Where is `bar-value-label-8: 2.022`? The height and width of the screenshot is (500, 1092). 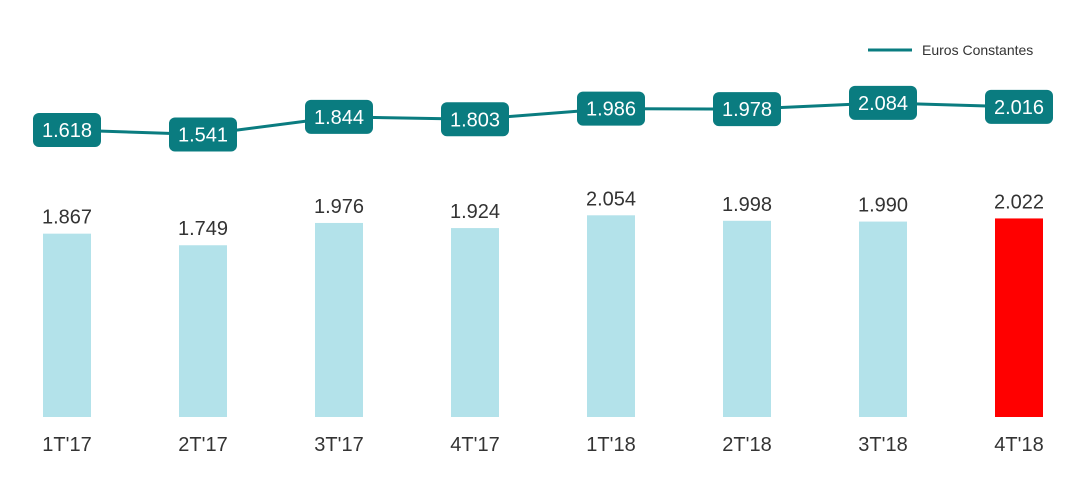
bar-value-label-8: 2.022 is located at coordinates (1019, 202).